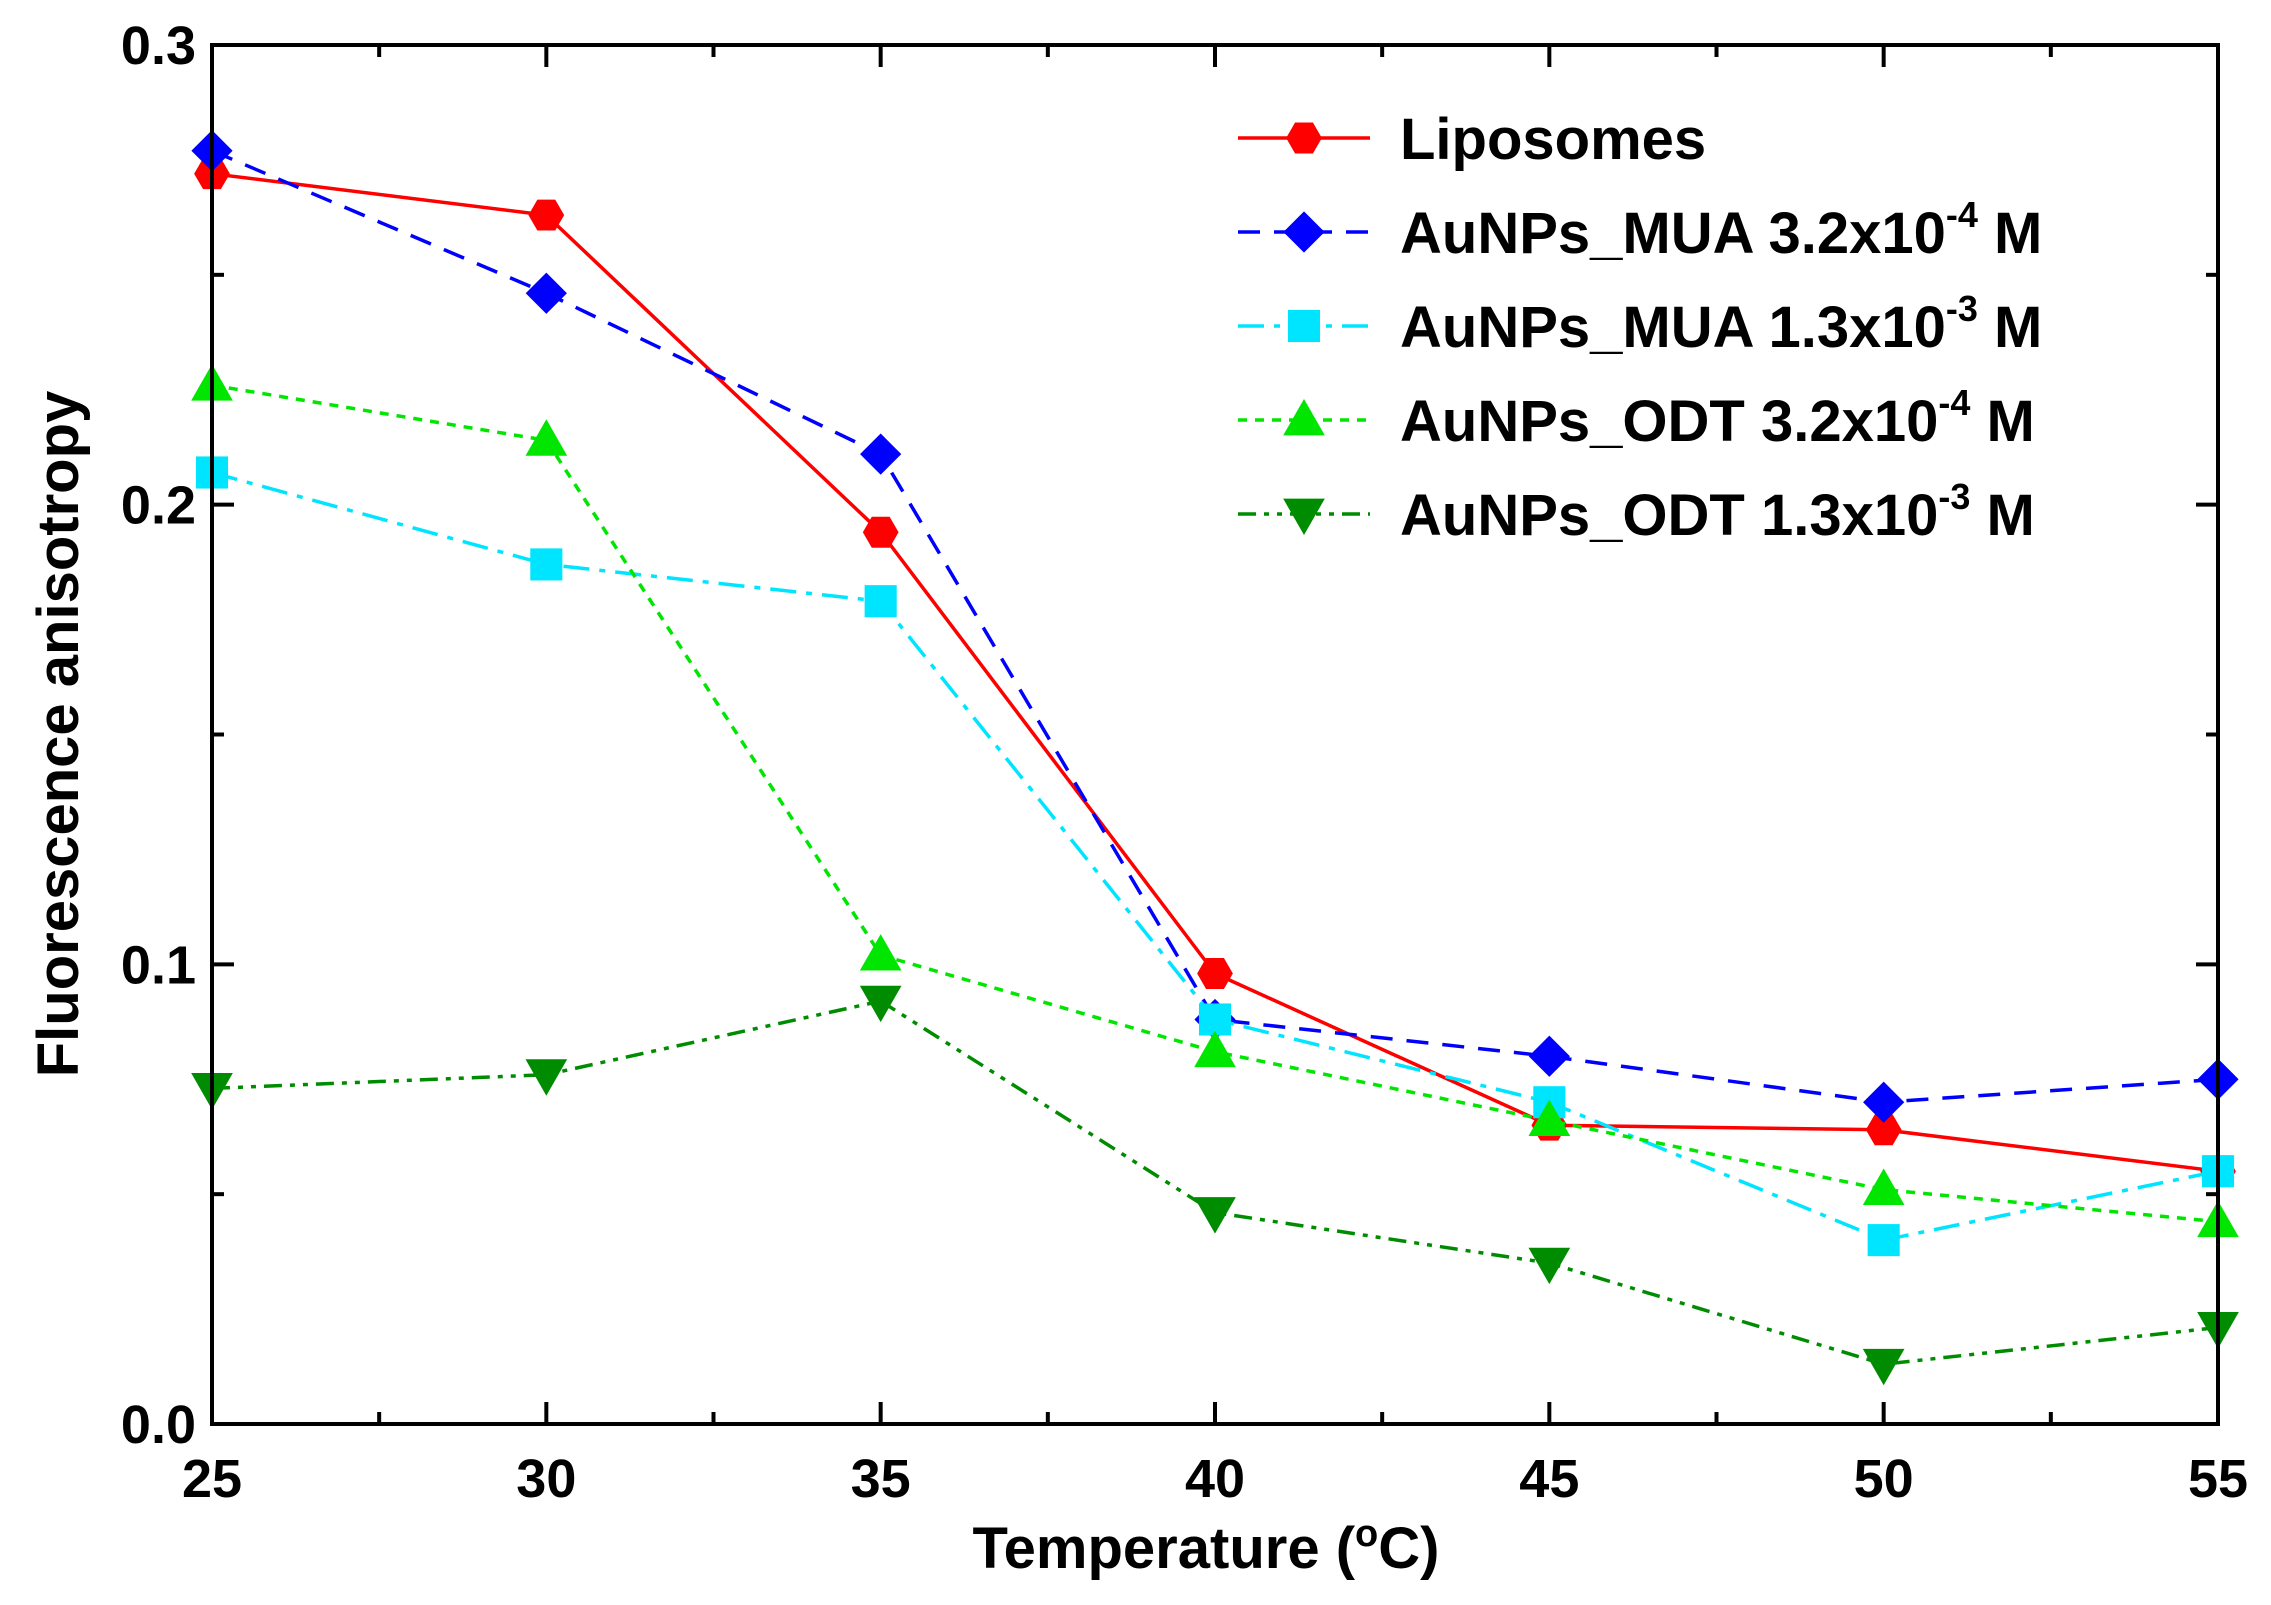  I want to click on legend-item: Liposomes, so click(1472, 139).